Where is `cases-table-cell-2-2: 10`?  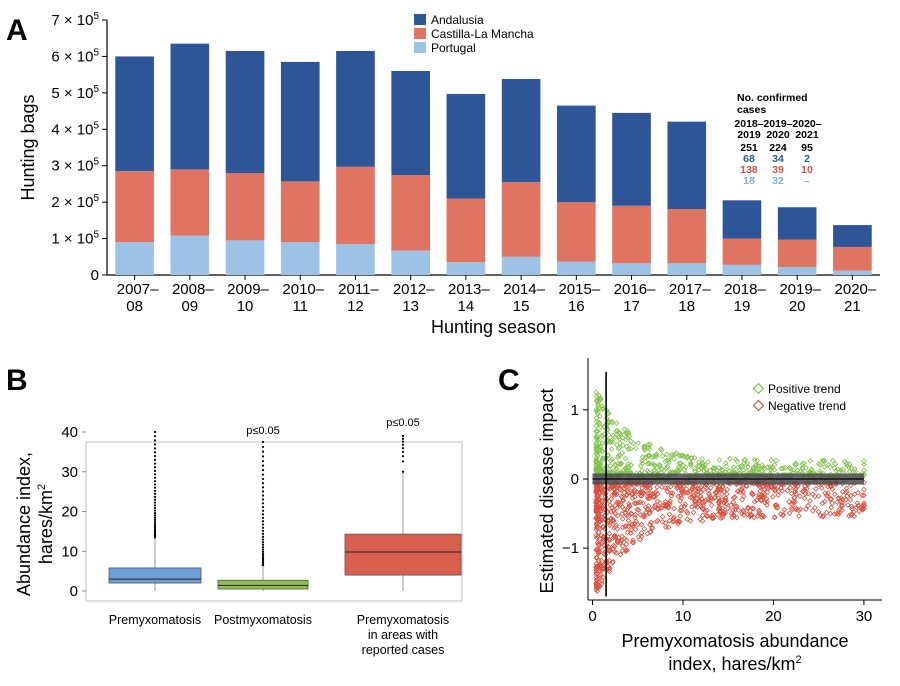
cases-table-cell-2-2: 10 is located at coordinates (807, 170).